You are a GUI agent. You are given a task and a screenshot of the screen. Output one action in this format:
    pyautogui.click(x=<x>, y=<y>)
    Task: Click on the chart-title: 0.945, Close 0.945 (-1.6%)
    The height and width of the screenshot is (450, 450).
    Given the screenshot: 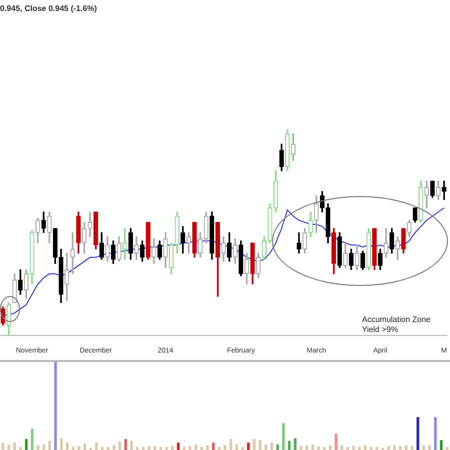 What is the action you would take?
    pyautogui.click(x=49, y=9)
    